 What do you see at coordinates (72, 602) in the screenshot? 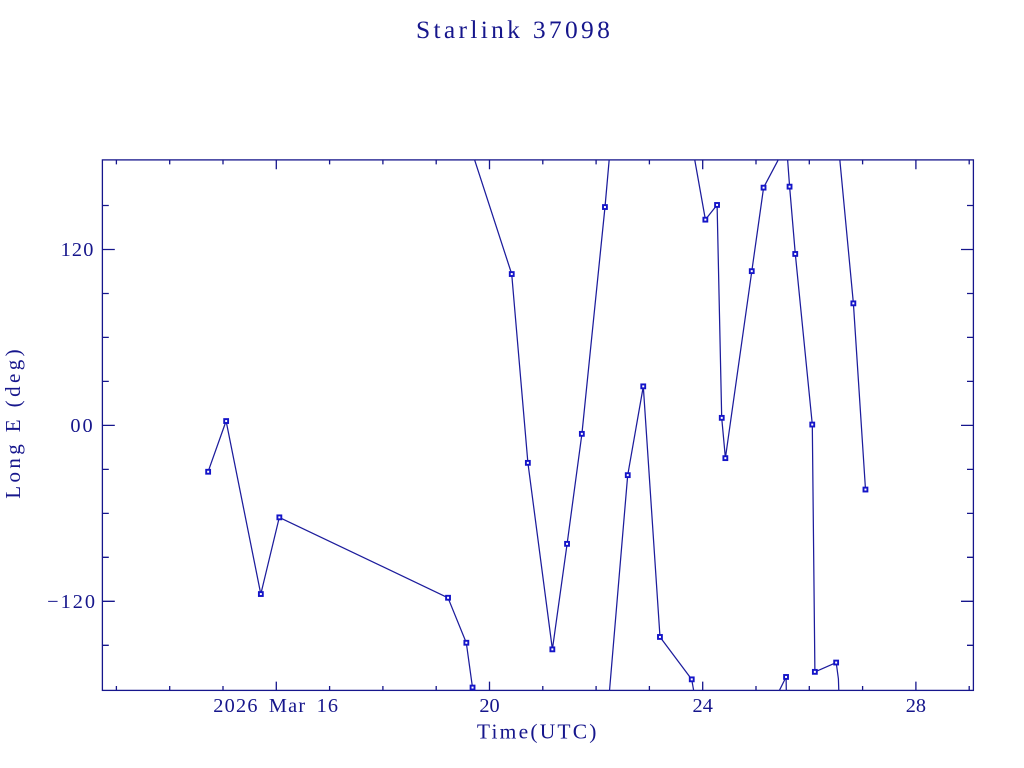
I see `svg-text: −120` at bounding box center [72, 602].